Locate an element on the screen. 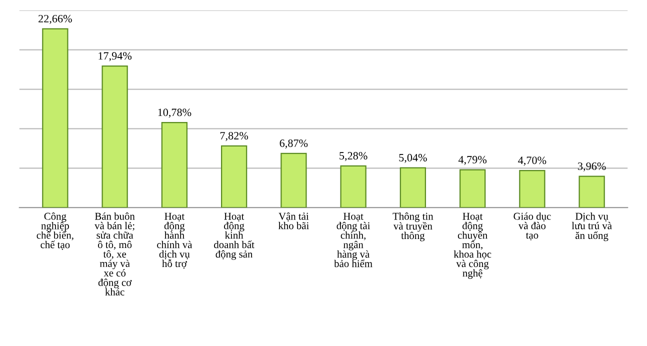 This screenshot has width=647, height=346. x-tick-label: Dịch vụ lưu trú và ăn uống is located at coordinates (592, 227).